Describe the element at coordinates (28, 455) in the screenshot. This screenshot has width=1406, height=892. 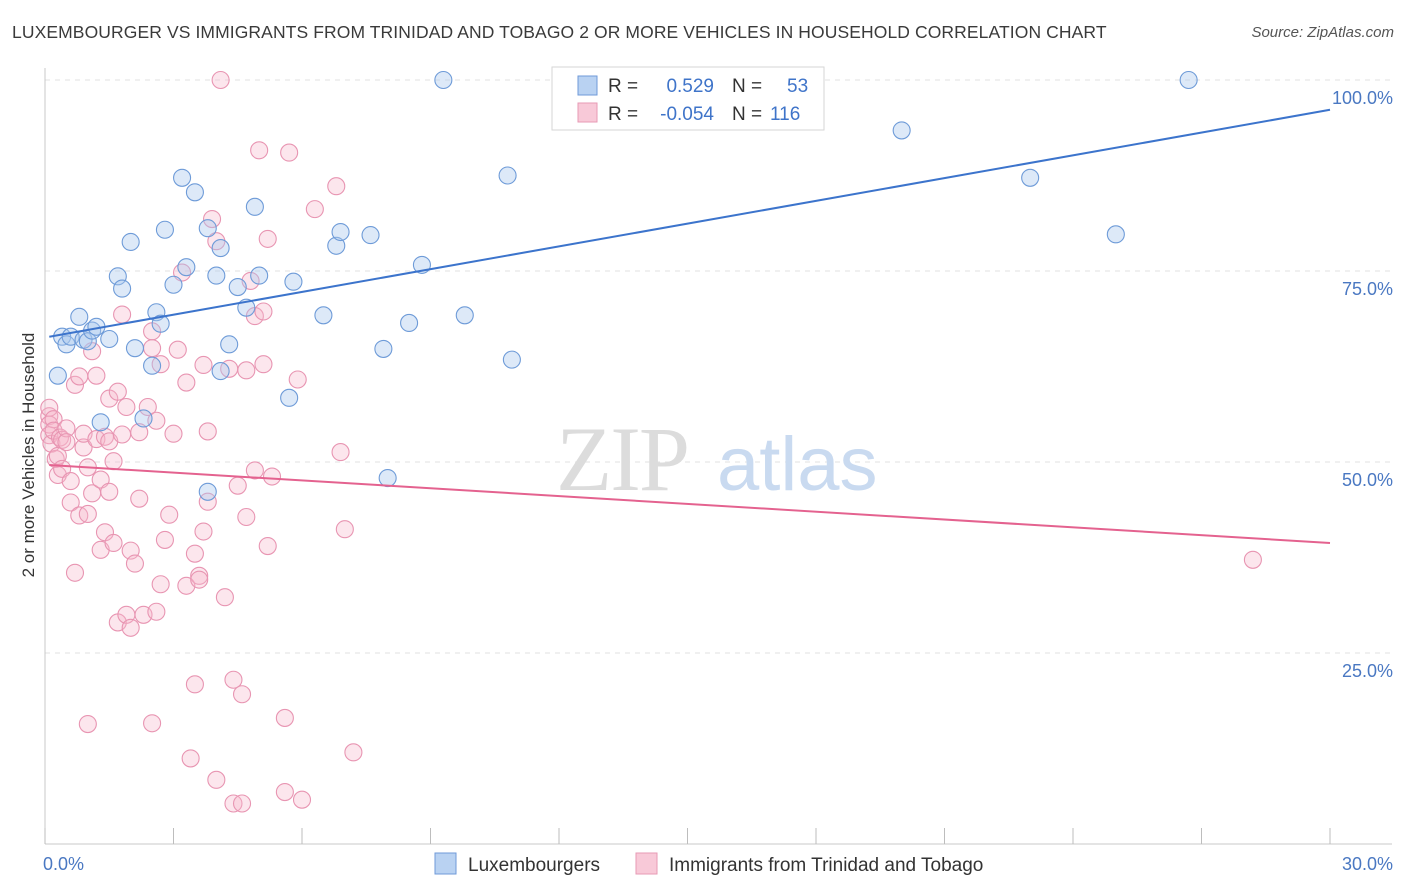
I see `y-axis-label: 2 or more Vehicles in Household` at that location.